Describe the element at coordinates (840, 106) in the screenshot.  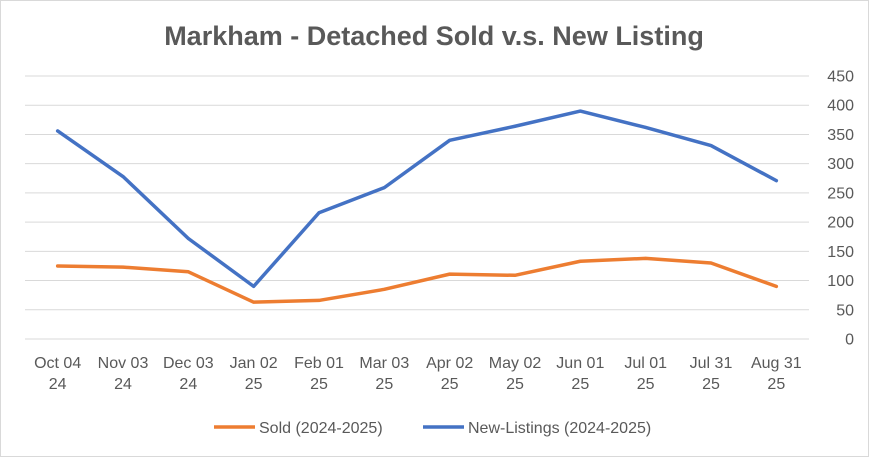
I see `y-tick-label: 400` at that location.